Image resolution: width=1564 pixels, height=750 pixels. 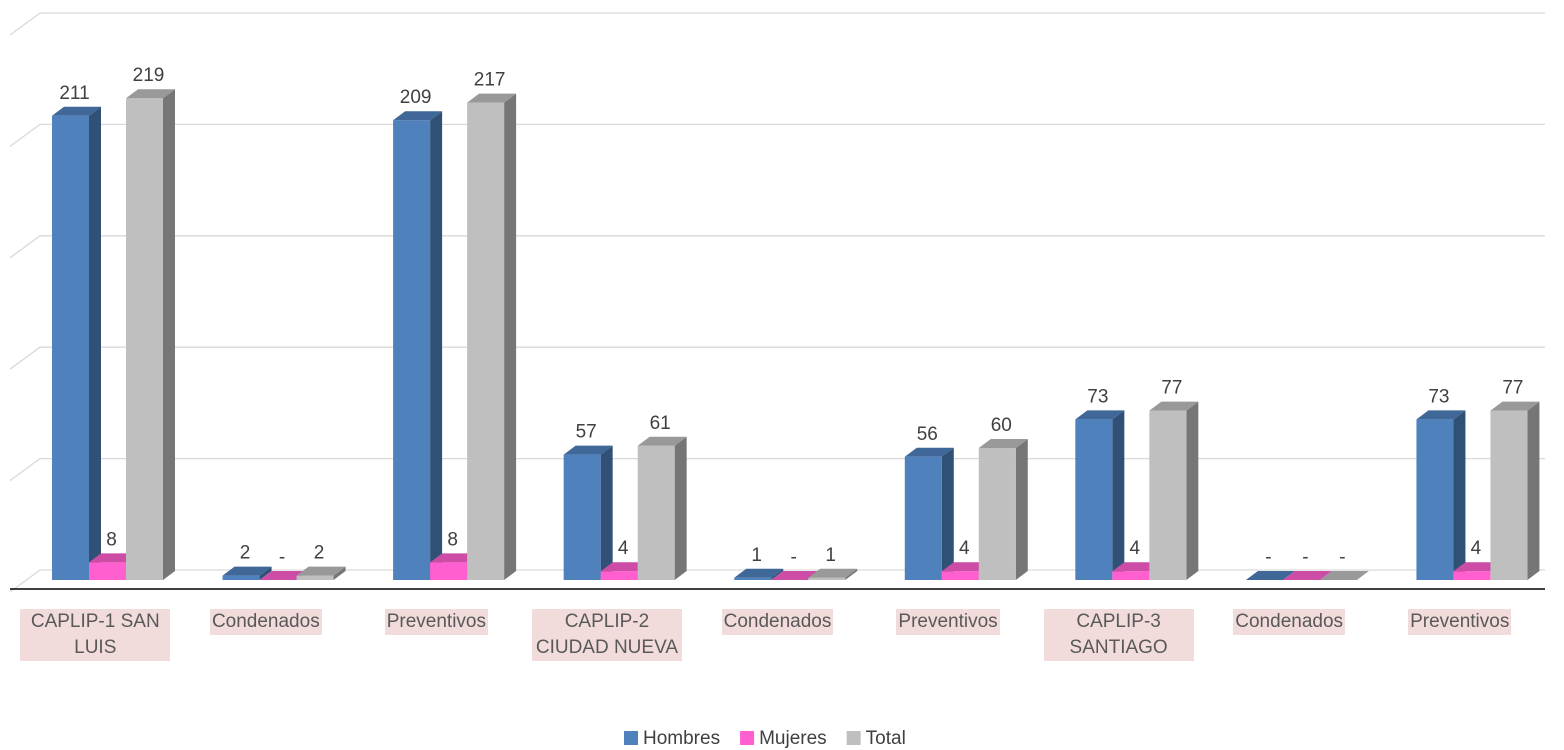 What do you see at coordinates (886, 738) in the screenshot?
I see `legend-label: Total` at bounding box center [886, 738].